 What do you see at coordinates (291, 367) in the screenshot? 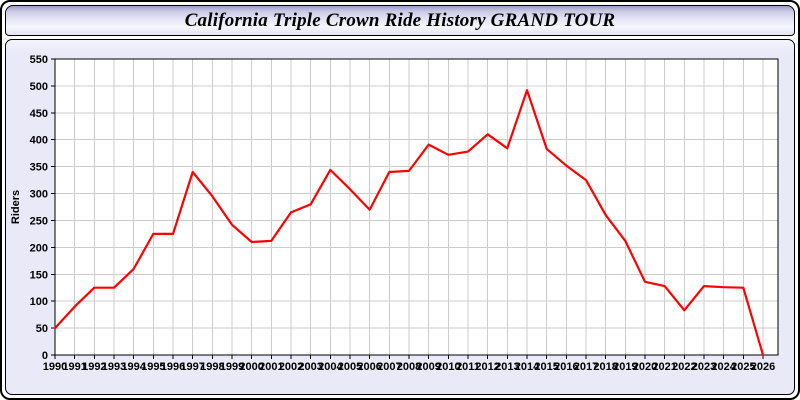
I see `x-tick-label: 2002` at bounding box center [291, 367].